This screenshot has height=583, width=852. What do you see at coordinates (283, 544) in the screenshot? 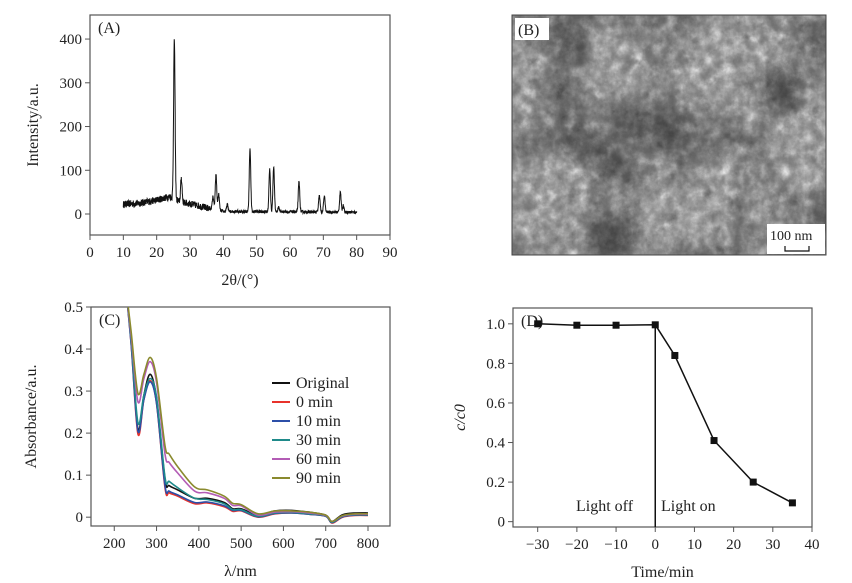
I see `x-tick-label: 600` at bounding box center [283, 544].